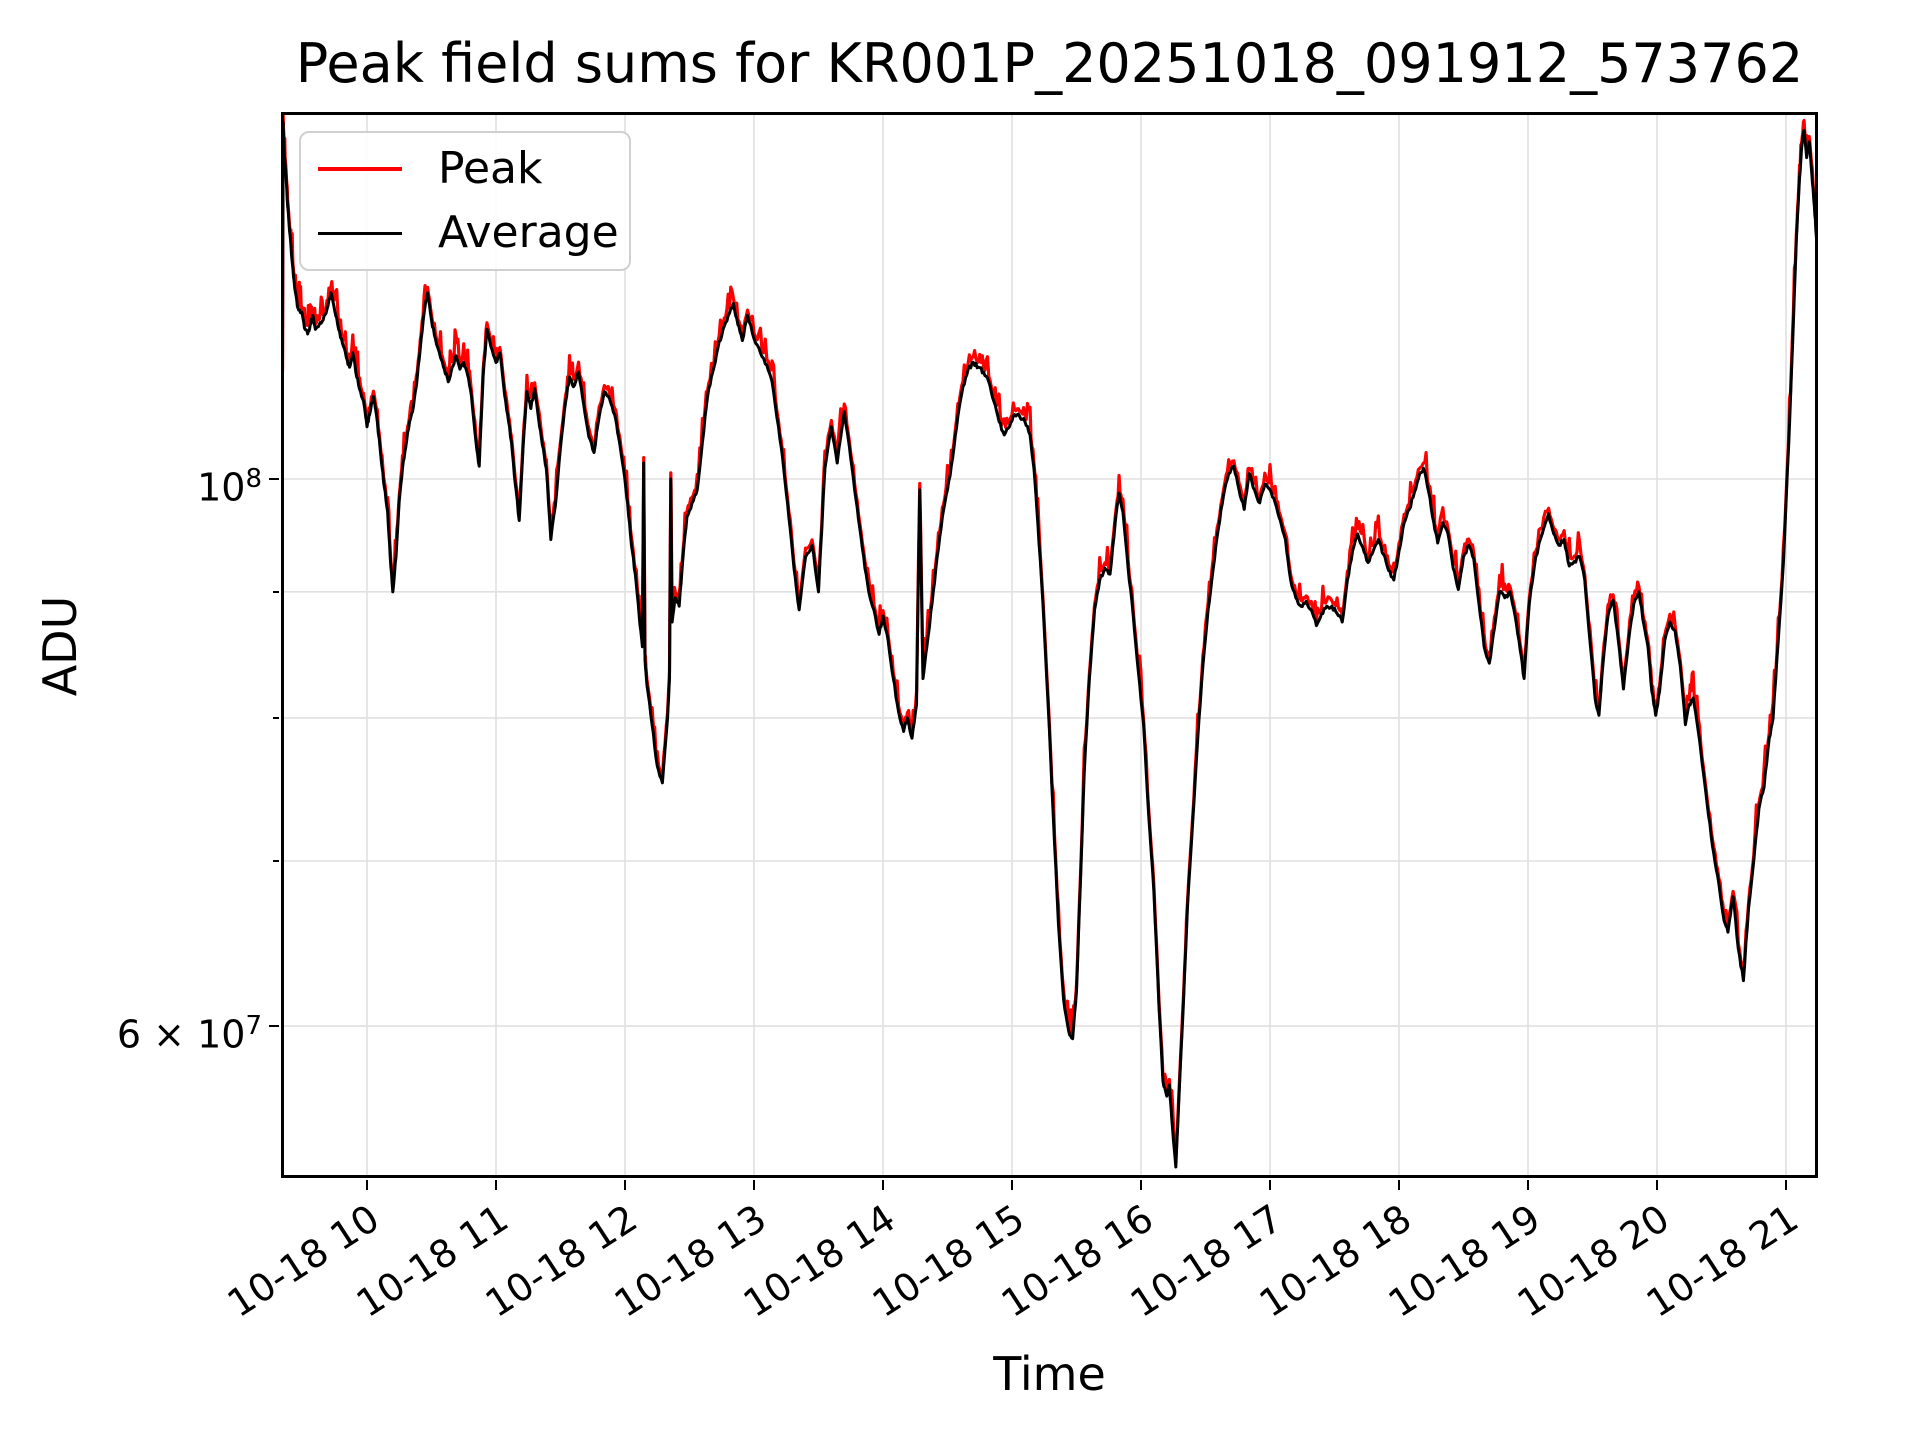 The image size is (1920, 1440). Describe the element at coordinates (360, 233) in the screenshot. I see `average-line-swatch-icon` at that location.